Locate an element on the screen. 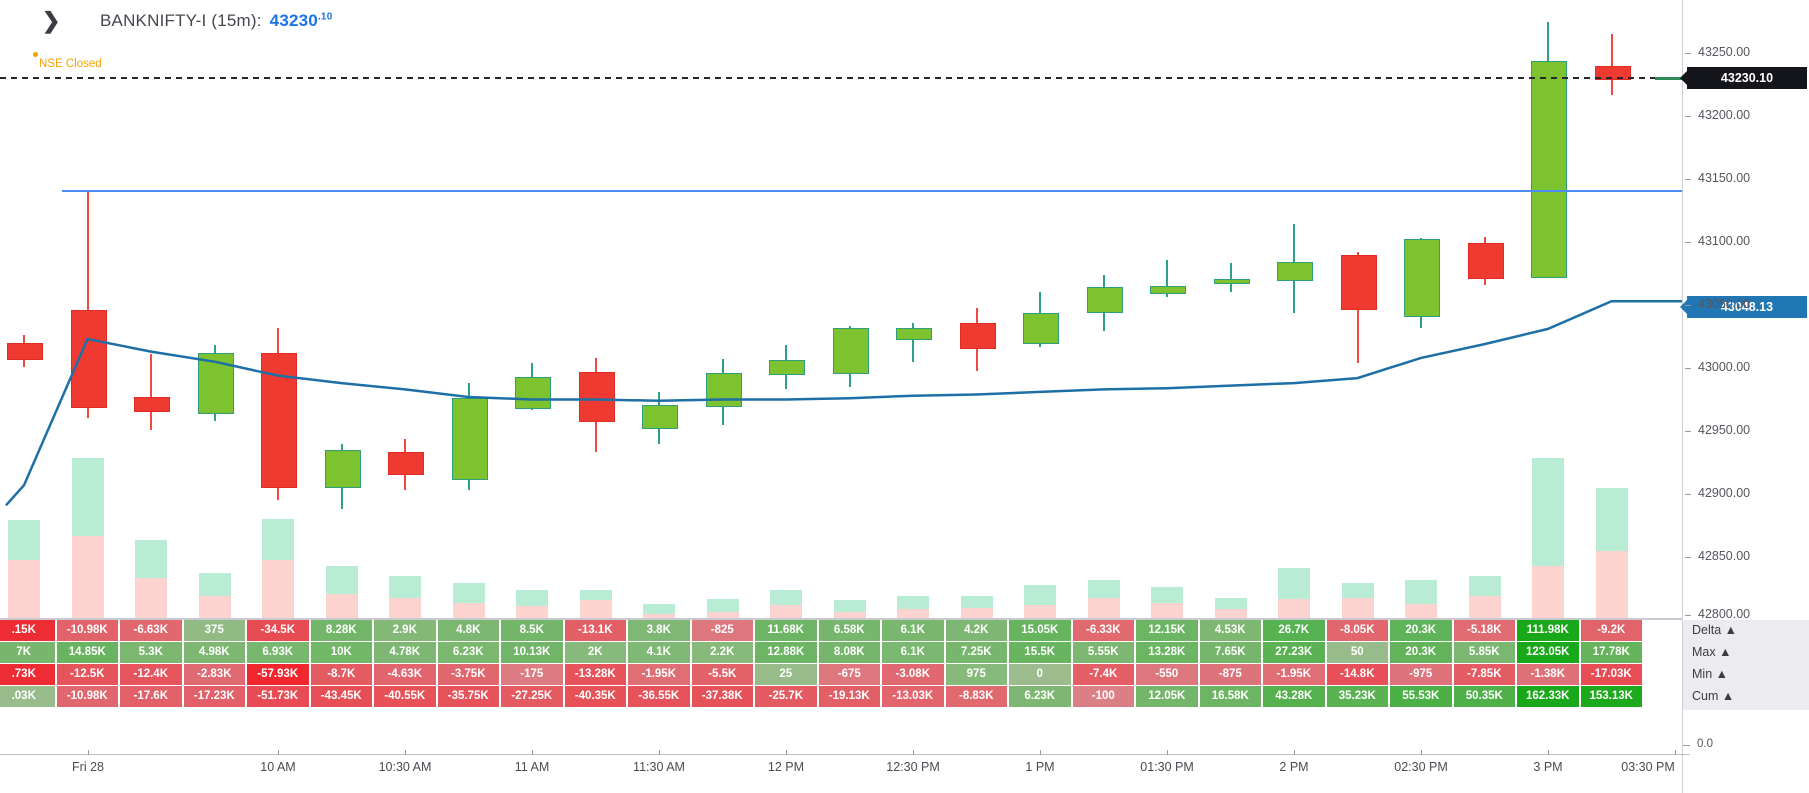 This screenshot has width=1809, height=793. table-cell-min: -1.95K is located at coordinates (659, 674).